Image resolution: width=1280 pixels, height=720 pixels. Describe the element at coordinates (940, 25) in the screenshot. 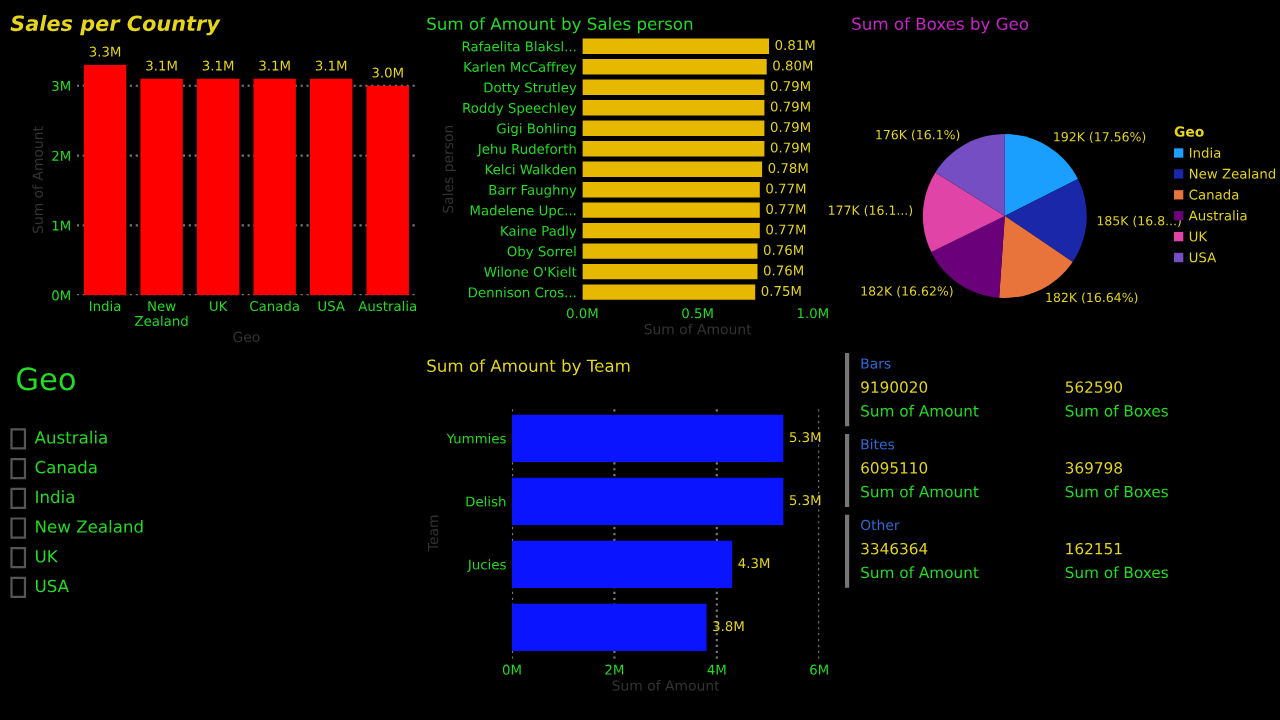

I see `chart-title: Sum of Boxes by Geo` at that location.